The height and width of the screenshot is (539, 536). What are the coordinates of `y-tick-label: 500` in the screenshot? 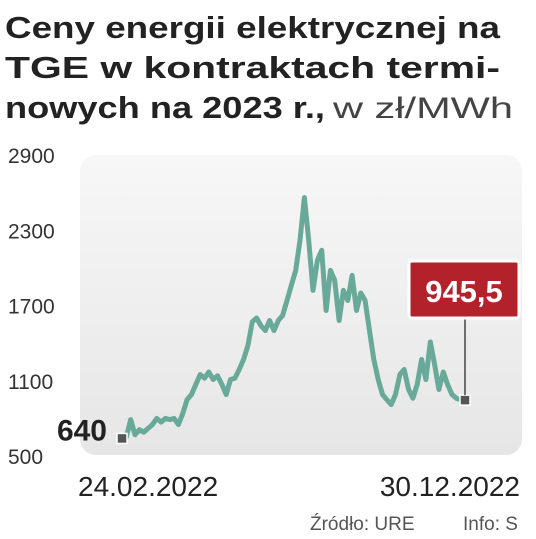 It's located at (25, 457).